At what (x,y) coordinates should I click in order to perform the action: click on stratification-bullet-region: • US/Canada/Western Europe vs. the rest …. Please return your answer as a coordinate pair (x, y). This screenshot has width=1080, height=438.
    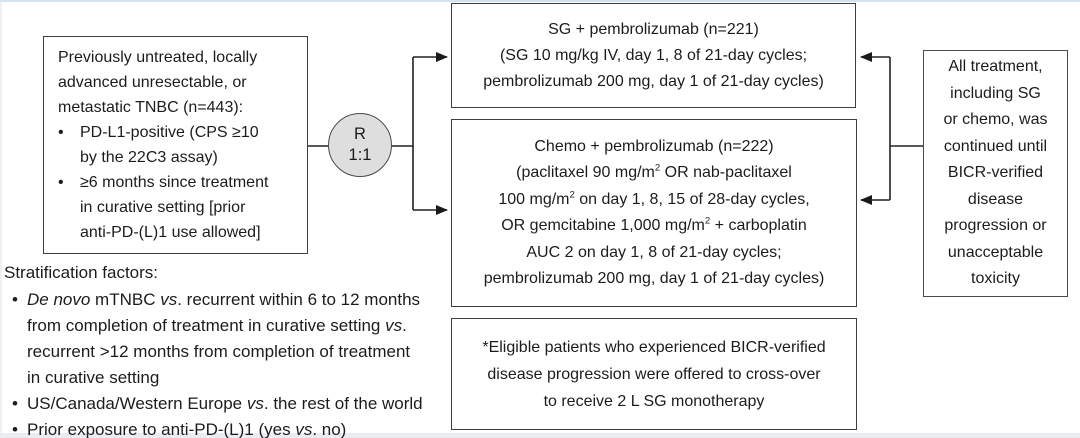
    Looking at the image, I should click on (235, 404).